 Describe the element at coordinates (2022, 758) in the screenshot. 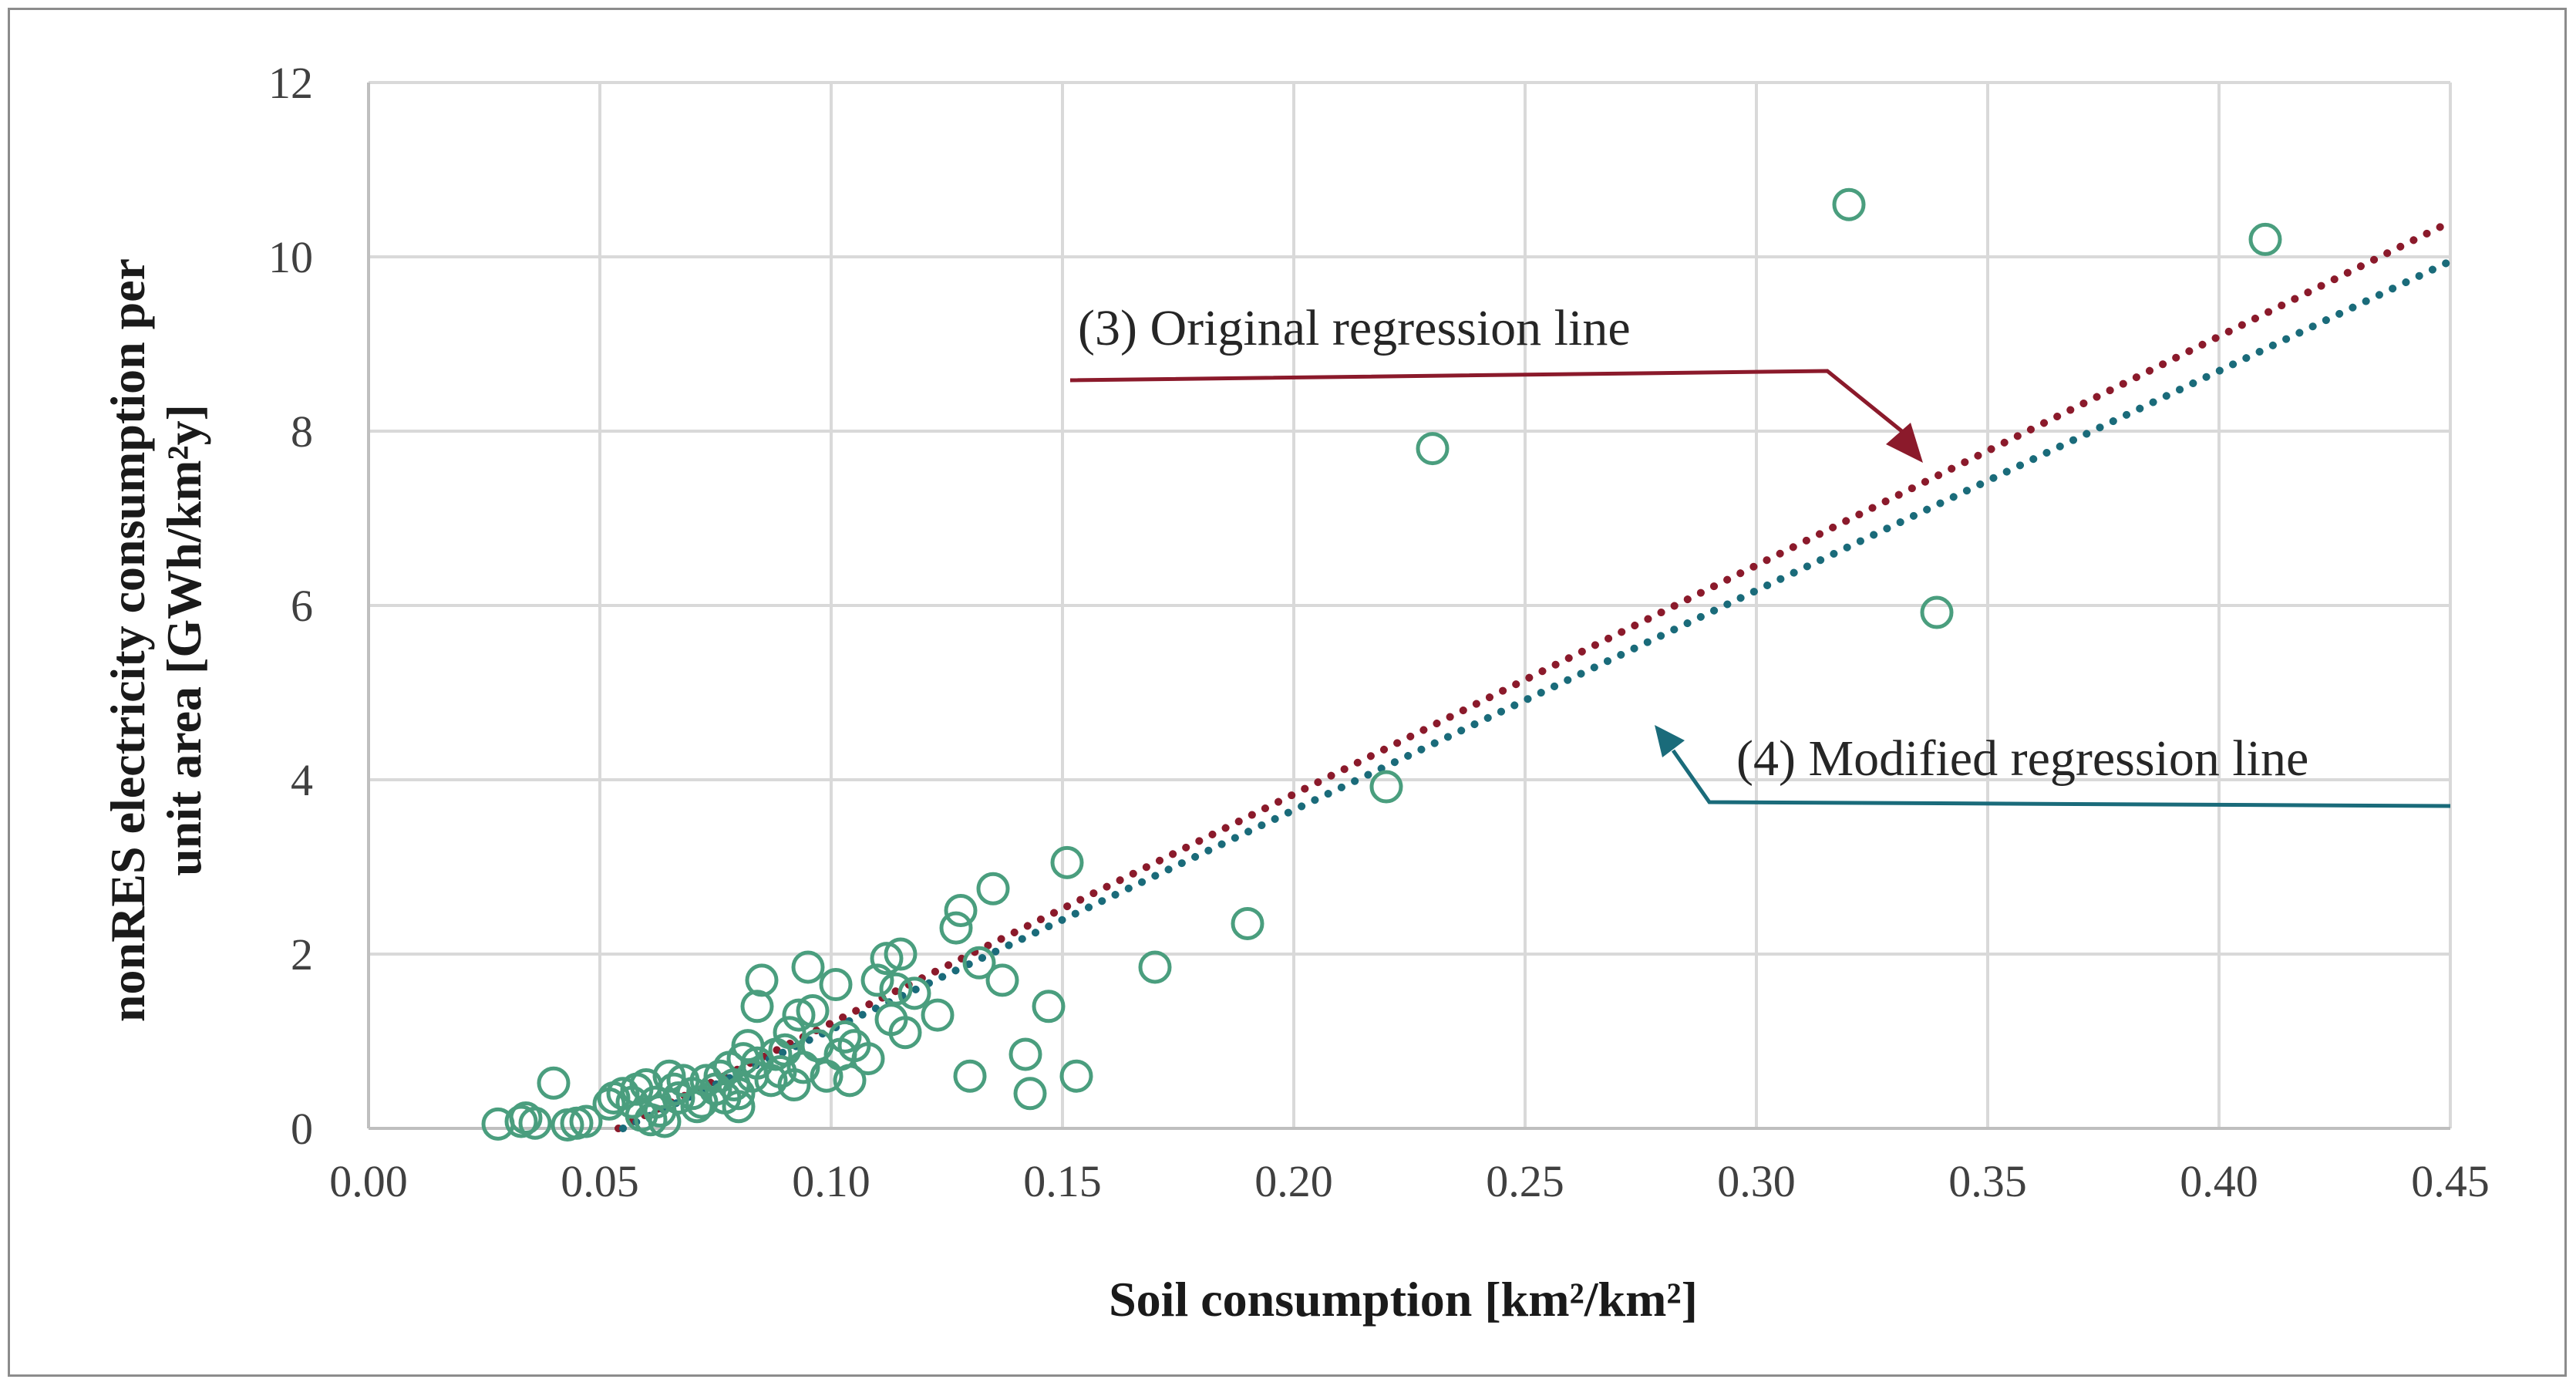

I see `annotation-modified-label: (4) Modified regression line` at that location.